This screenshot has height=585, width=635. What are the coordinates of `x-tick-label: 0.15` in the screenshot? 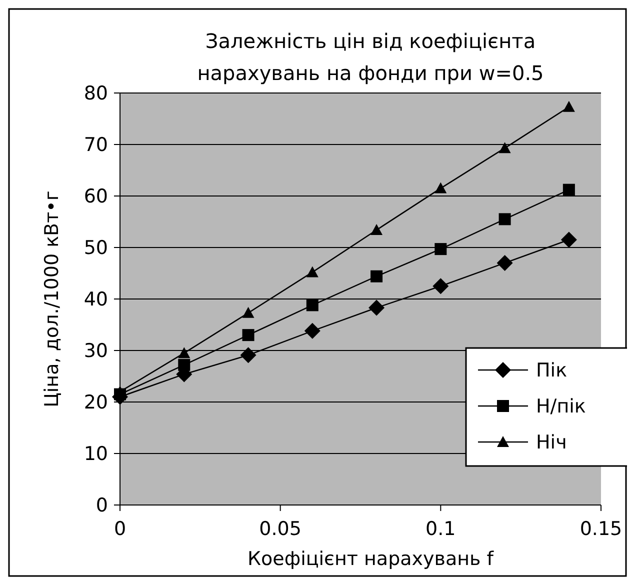 It's located at (601, 529).